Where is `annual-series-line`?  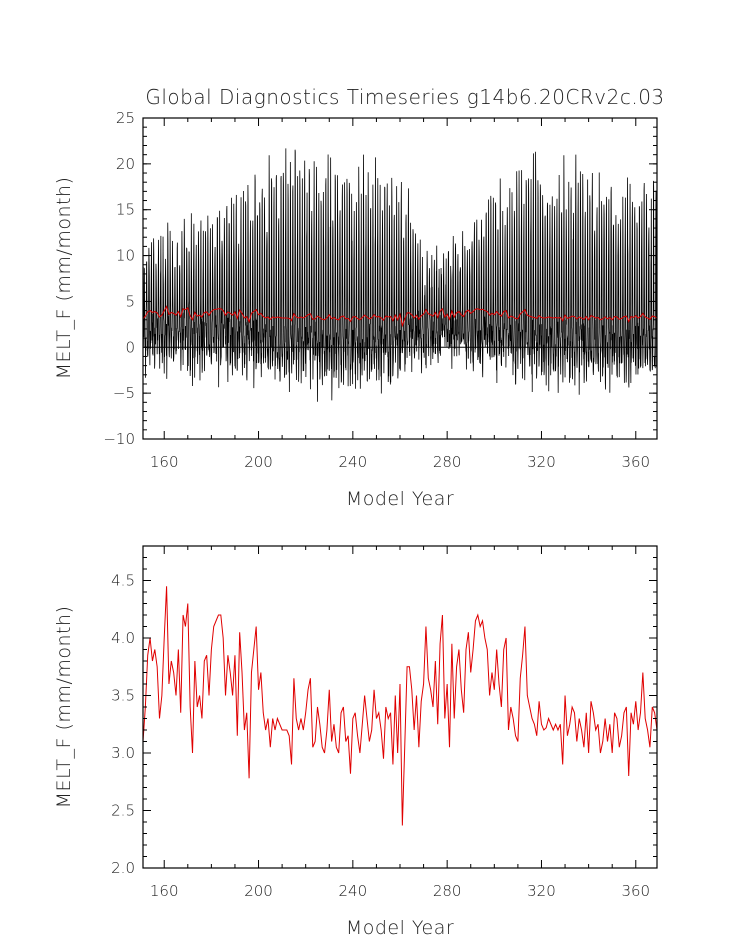
annual-series-line is located at coordinates (400, 316).